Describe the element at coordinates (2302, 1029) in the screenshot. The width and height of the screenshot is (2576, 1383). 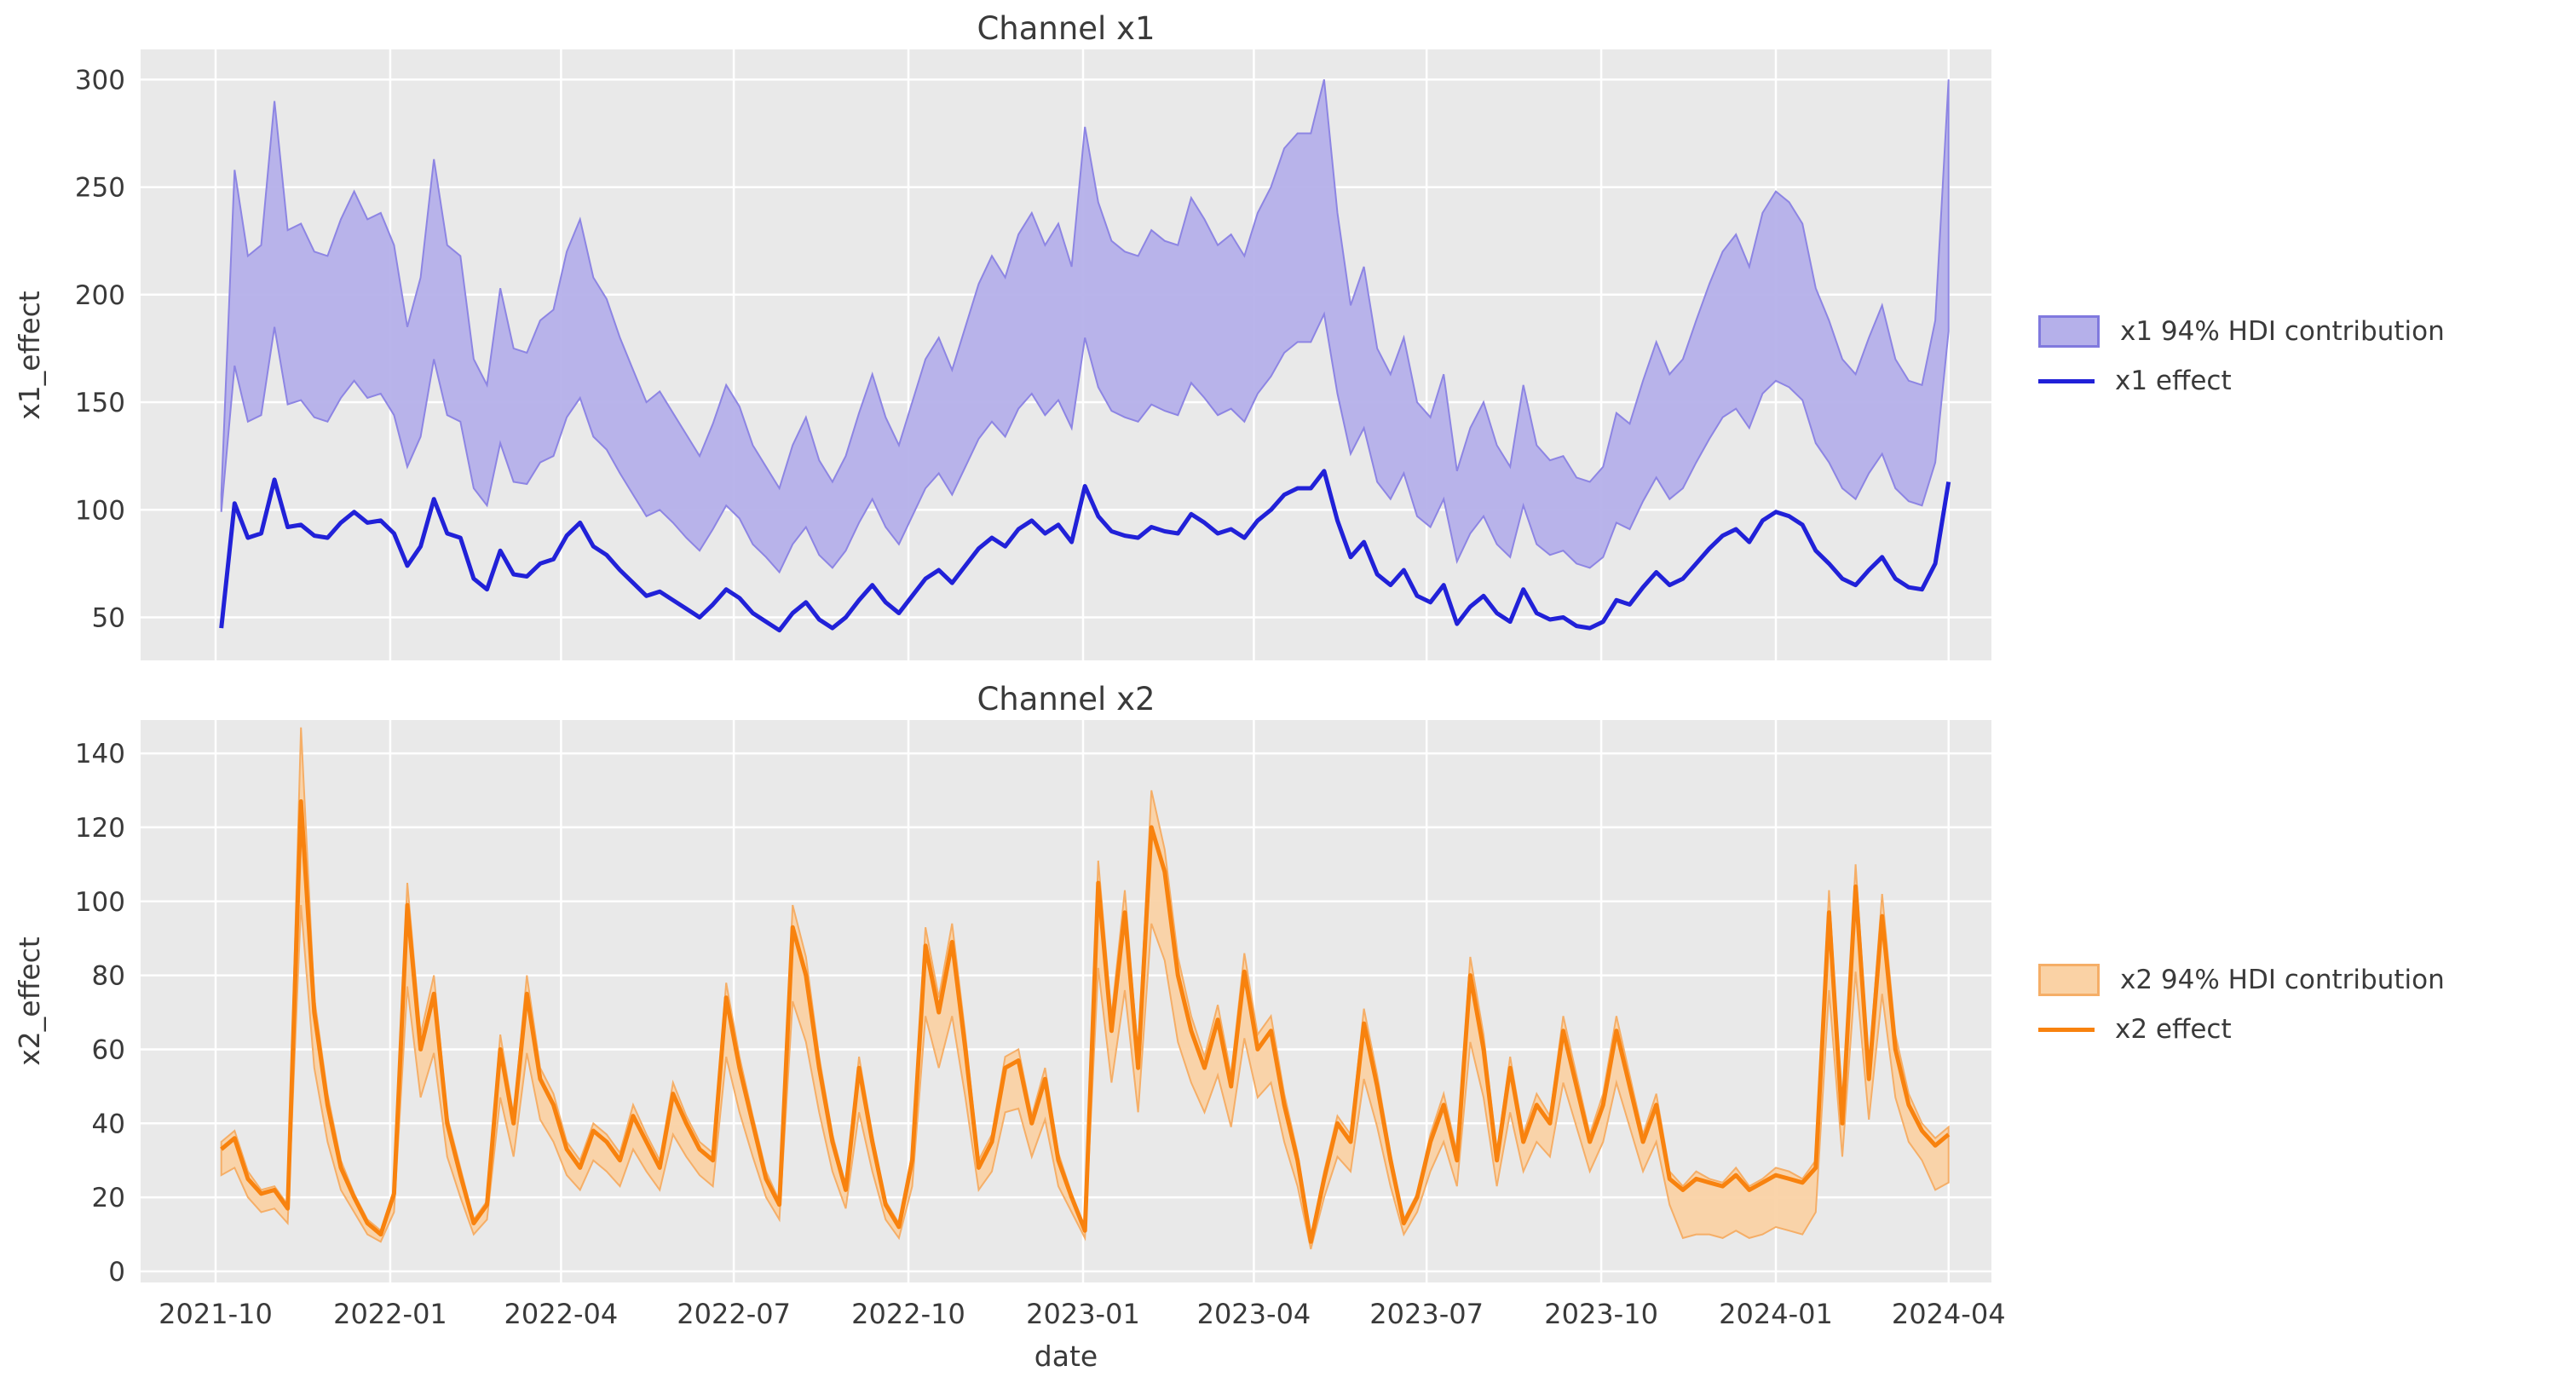
I see `legend-item-x2-line: x2 effect` at that location.